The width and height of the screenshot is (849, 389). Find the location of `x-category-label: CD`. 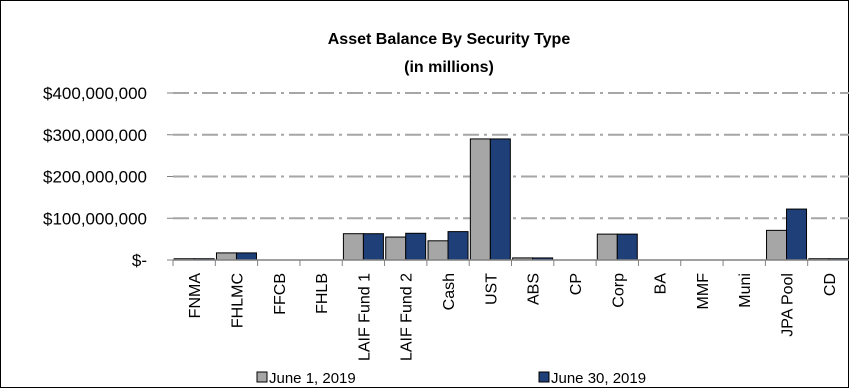

x-category-label: CD is located at coordinates (830, 284).